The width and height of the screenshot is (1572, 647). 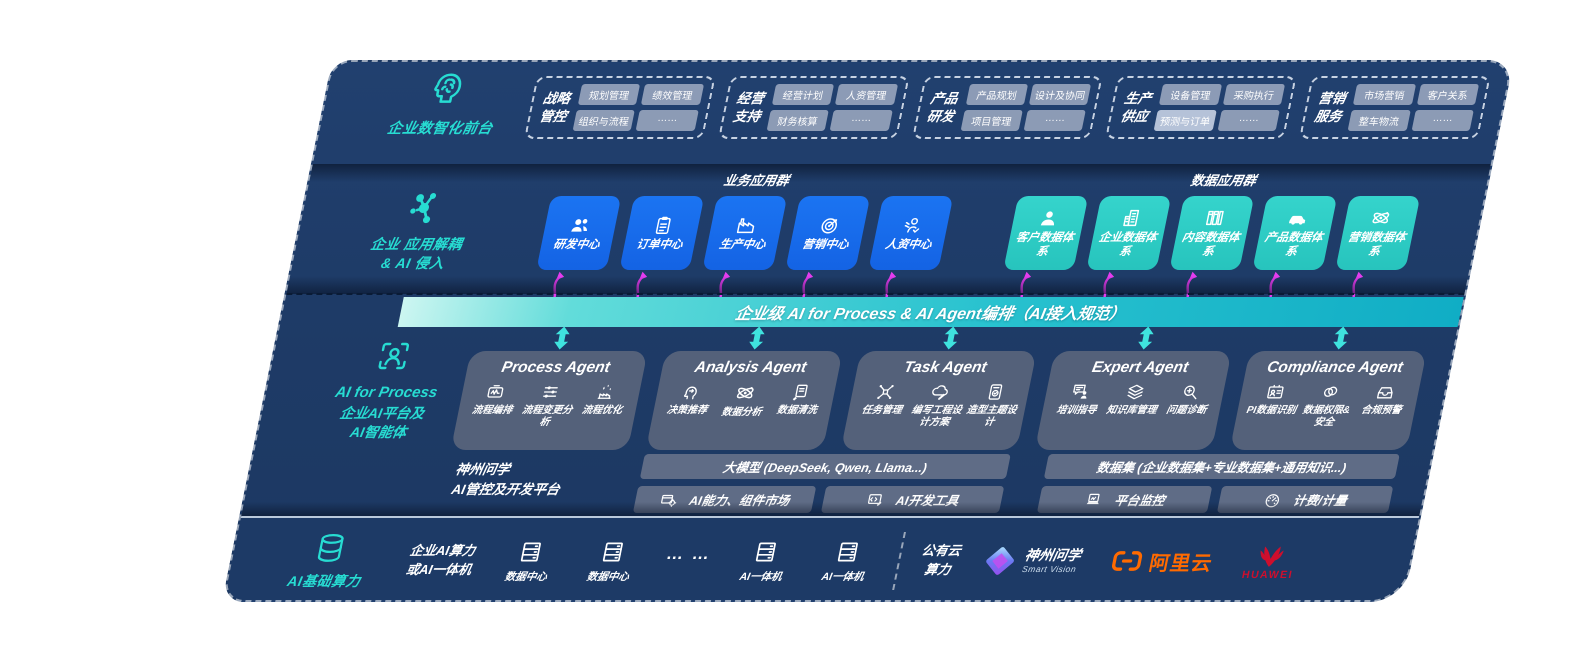 What do you see at coordinates (527, 477) in the screenshot?
I see `dev-platform-label: 神州问学 AI管控及开发平台` at bounding box center [527, 477].